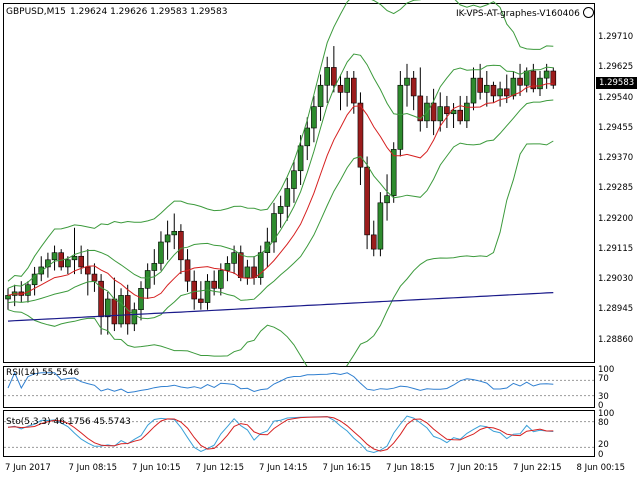 Image resolution: width=640 pixels, height=480 pixels. Describe the element at coordinates (474, 468) in the screenshot. I see `time-tick-label: 7 Jun 20:15` at that location.